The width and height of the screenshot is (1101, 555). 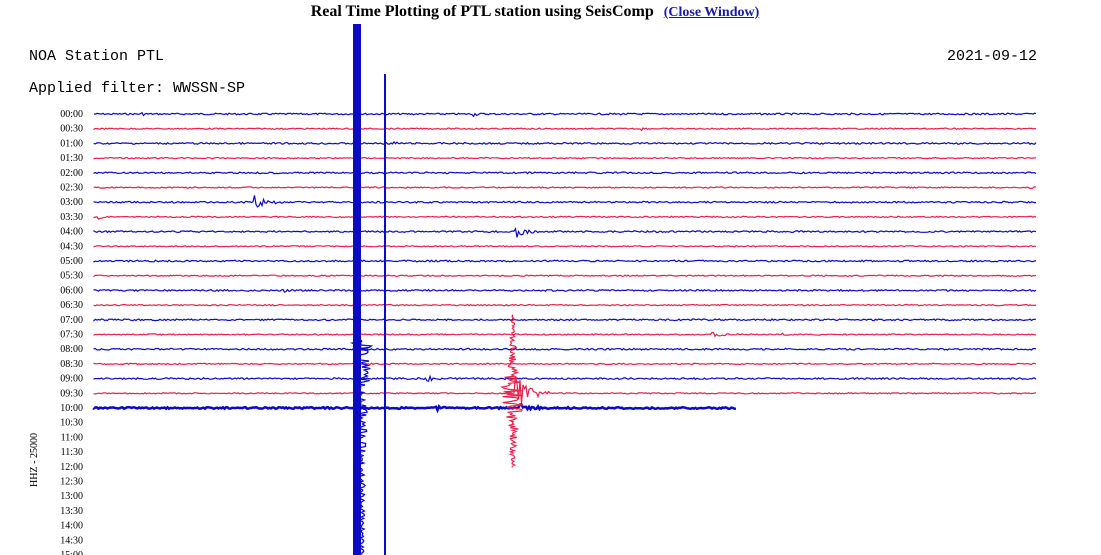 I want to click on time-label: 04:30, so click(x=71, y=246).